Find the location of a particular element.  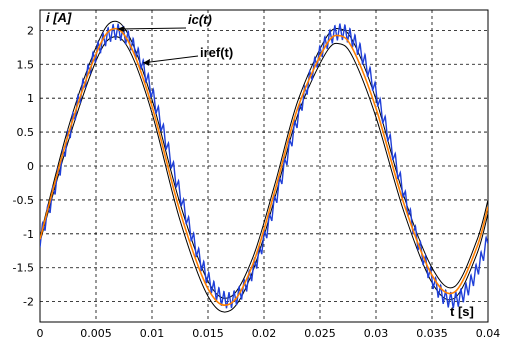

y-tick-label: 2 is located at coordinates (30, 30).